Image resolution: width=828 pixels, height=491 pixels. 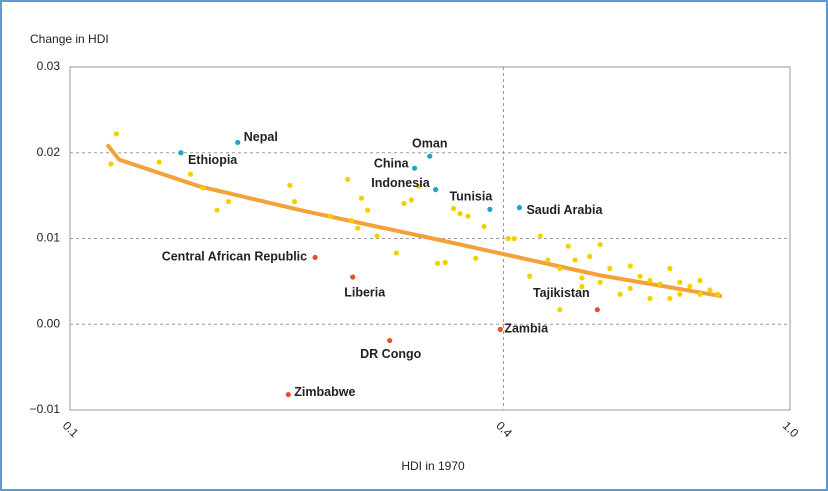 I want to click on point-label: Zambia, so click(x=526, y=329).